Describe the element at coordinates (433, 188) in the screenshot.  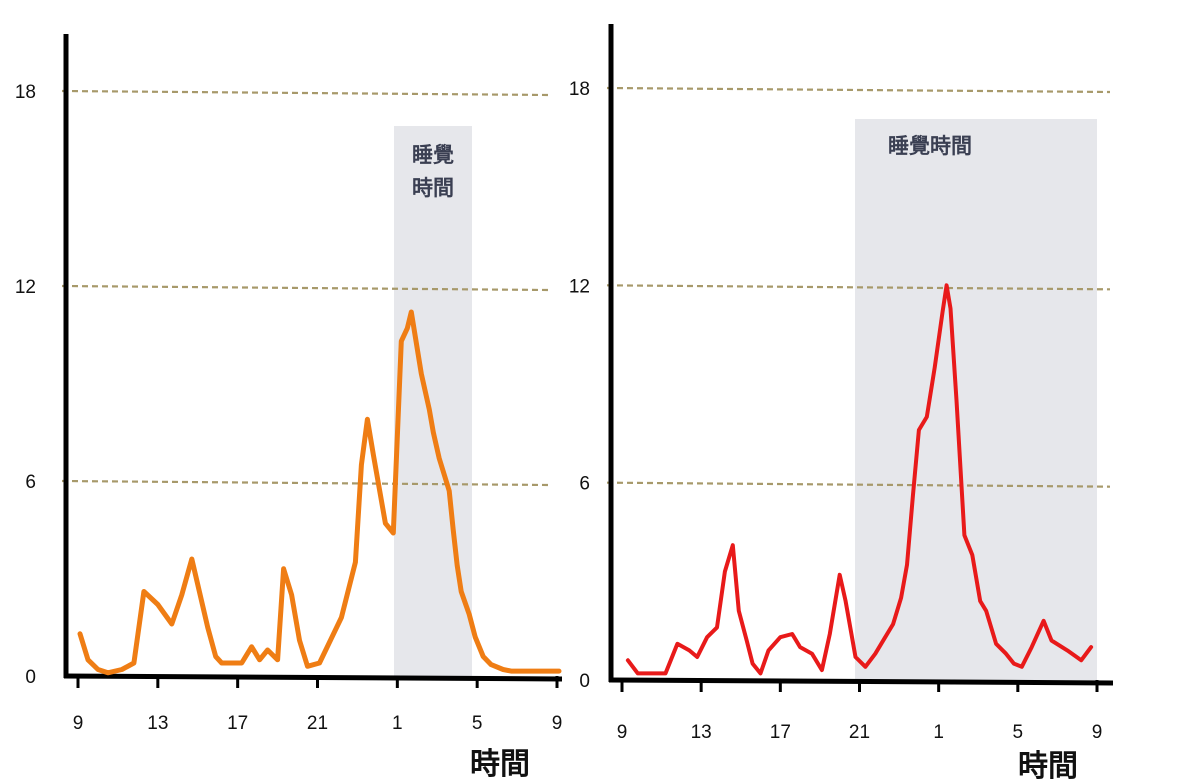
I see `sleep-band-label: 時間` at that location.